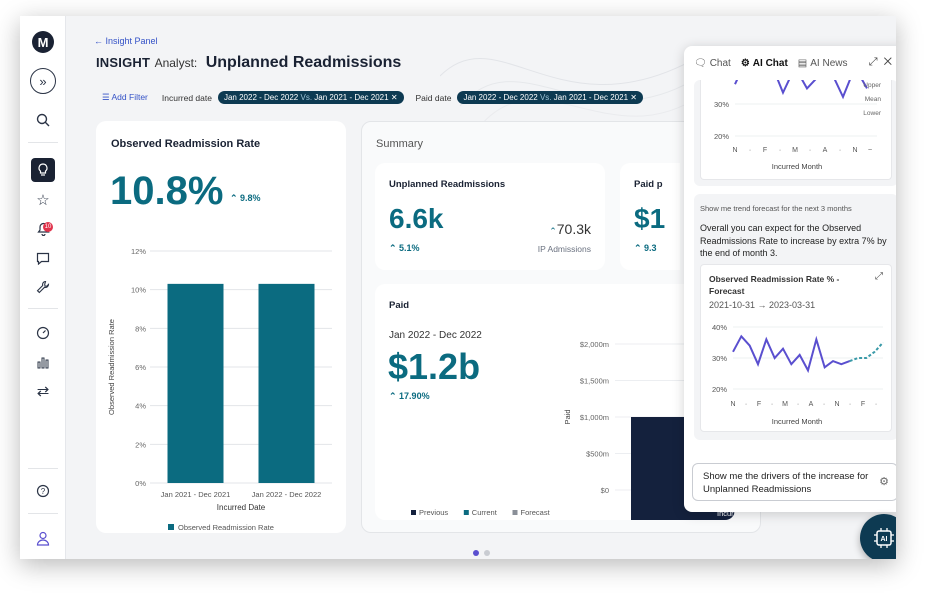 This screenshot has height=606, width=942. I want to click on x-tick-label: Incurr, so click(726, 513).